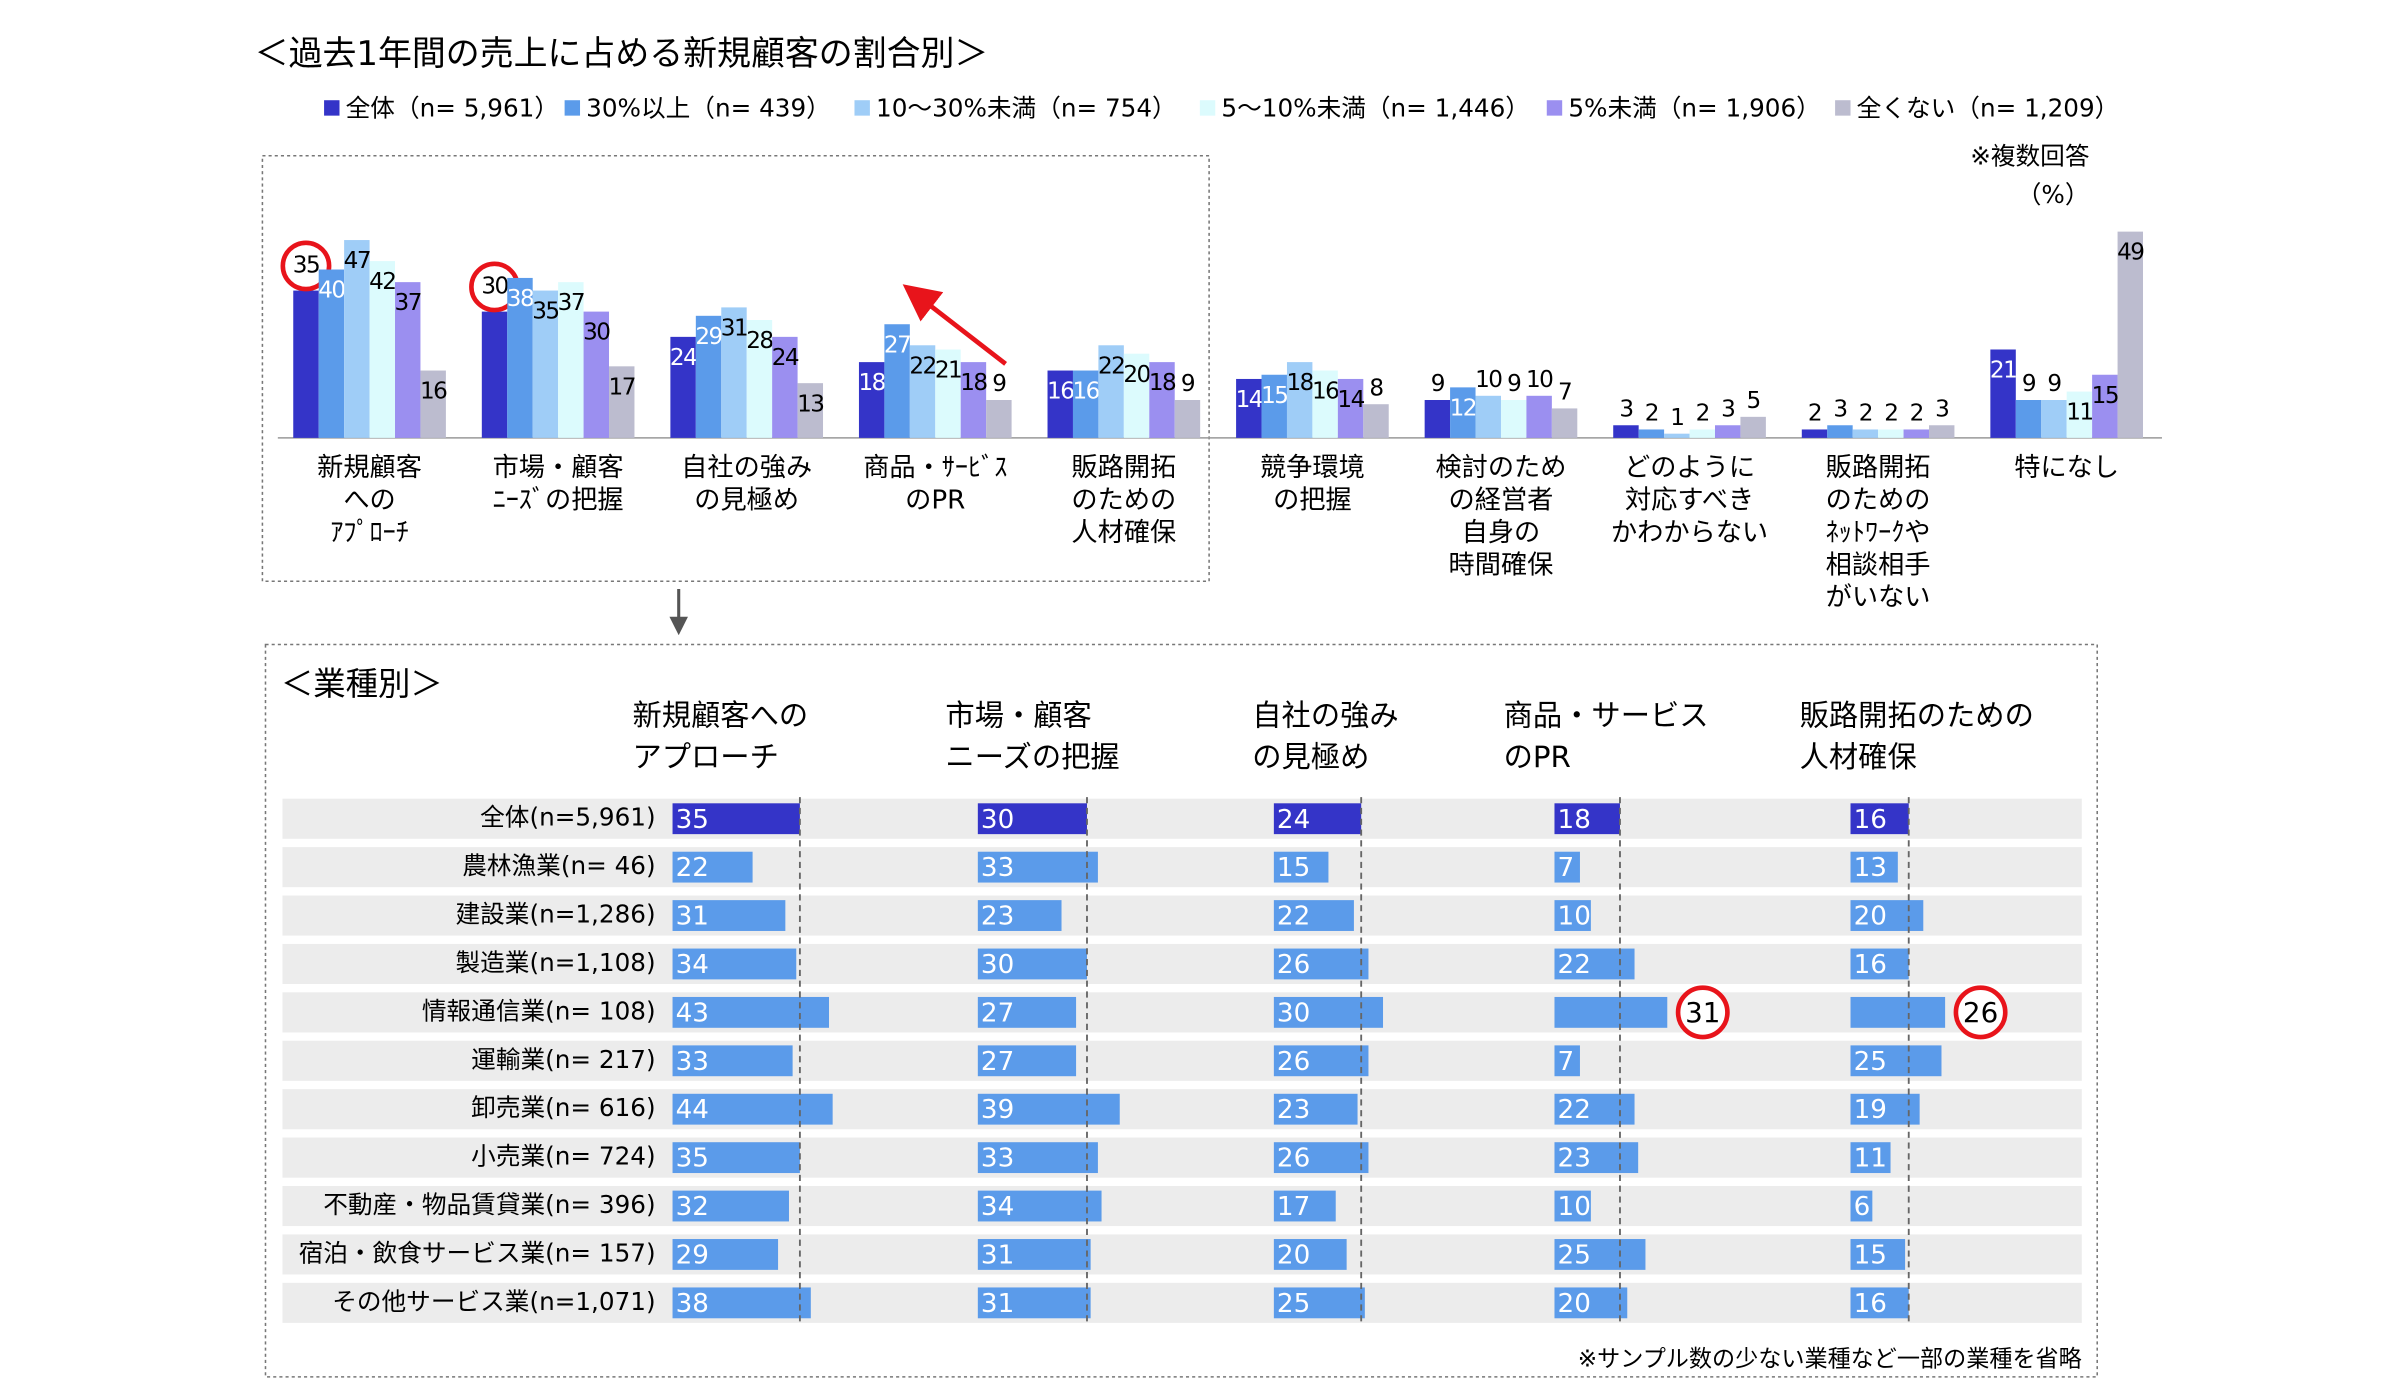 Image resolution: width=2392 pixels, height=1400 pixels. Describe the element at coordinates (1500, 468) in the screenshot. I see `category-label: 検討のため` at that location.